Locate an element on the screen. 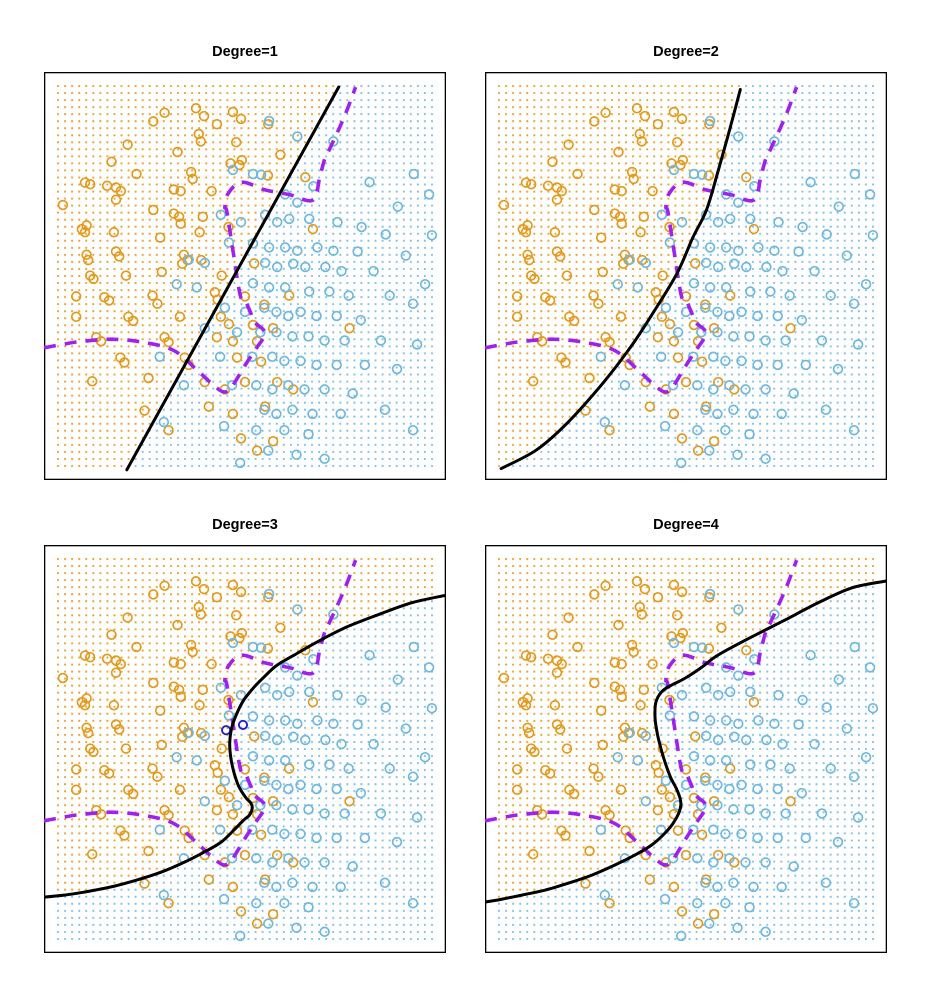 This screenshot has width=929, height=1002. panel-title-degree-1: Degree=1 is located at coordinates (245, 52).